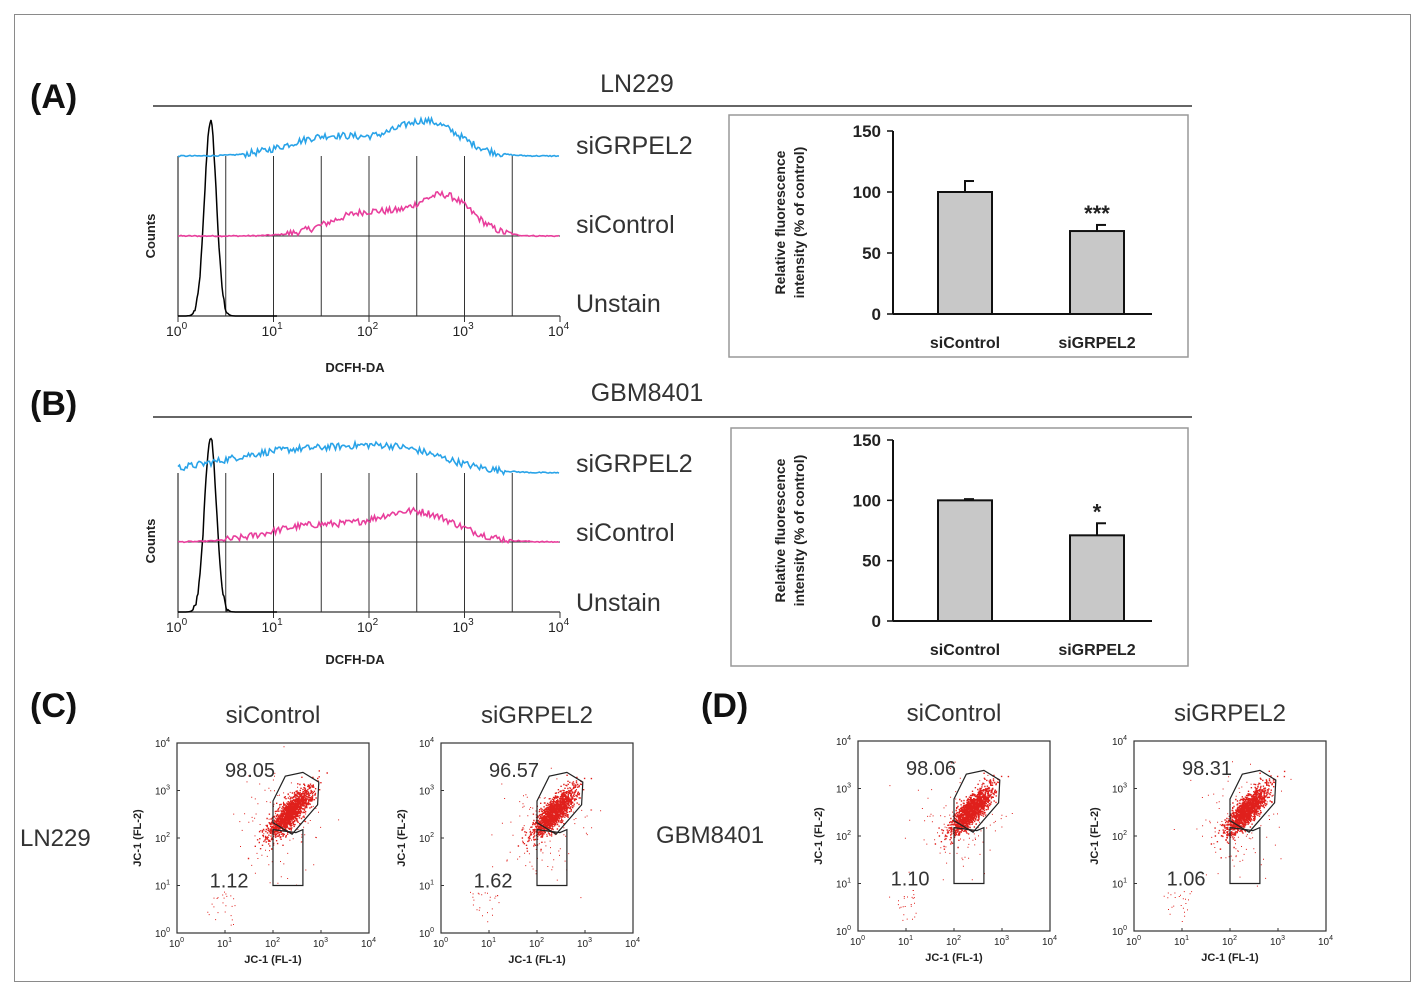 Image resolution: width=1427 pixels, height=998 pixels. What do you see at coordinates (150, 541) in the screenshot?
I see `histogram-b-ylabel: Counts` at bounding box center [150, 541].